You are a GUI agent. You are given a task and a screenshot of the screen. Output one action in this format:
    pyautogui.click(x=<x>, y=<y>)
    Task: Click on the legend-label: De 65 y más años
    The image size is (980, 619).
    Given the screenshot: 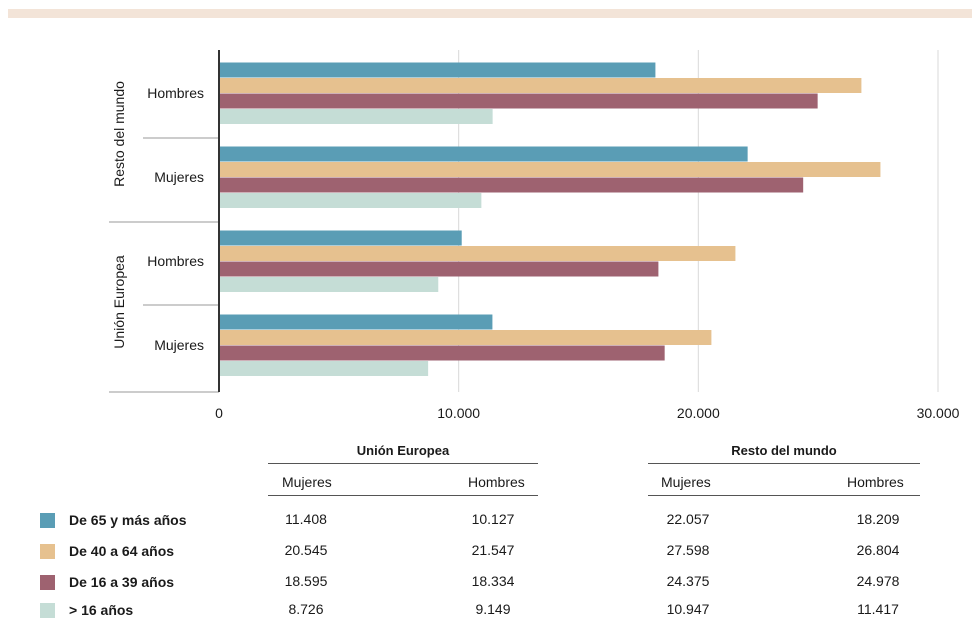 What is the action you would take?
    pyautogui.click(x=128, y=520)
    